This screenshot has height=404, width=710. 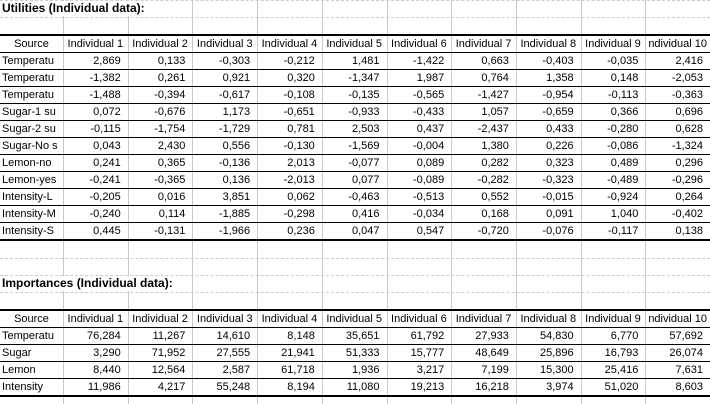 What do you see at coordinates (171, 197) in the screenshot?
I see `value-cell: 0,016` at bounding box center [171, 197].